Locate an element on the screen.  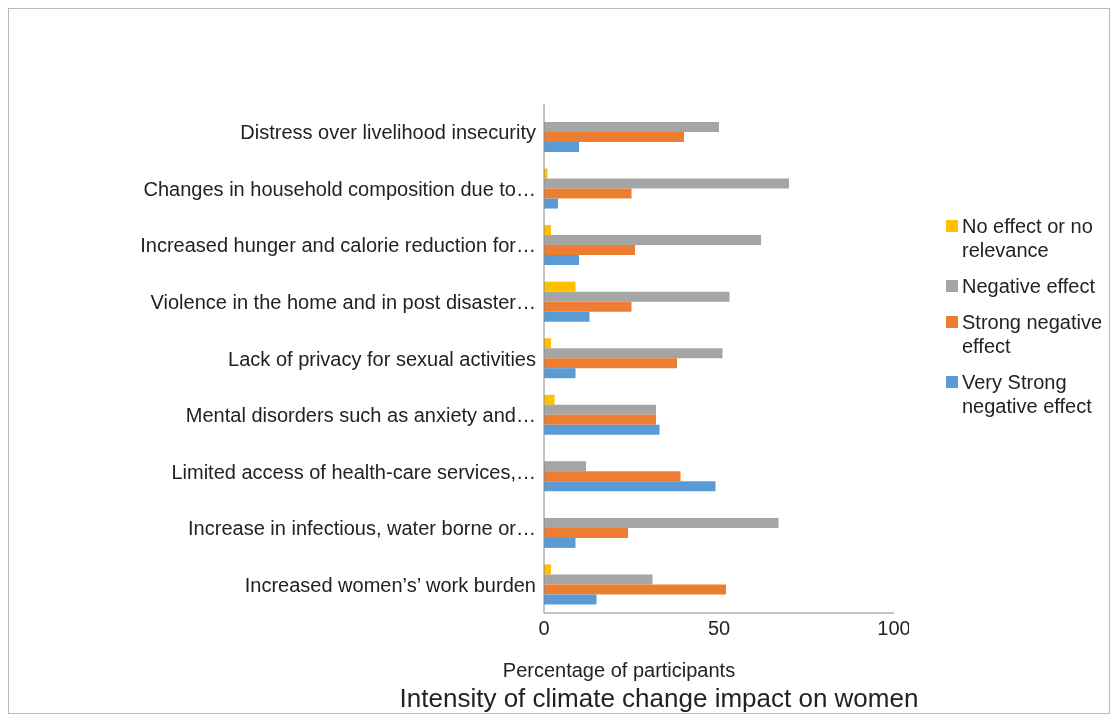
x-axis-title: Percentage of participants is located at coordinates (619, 670).